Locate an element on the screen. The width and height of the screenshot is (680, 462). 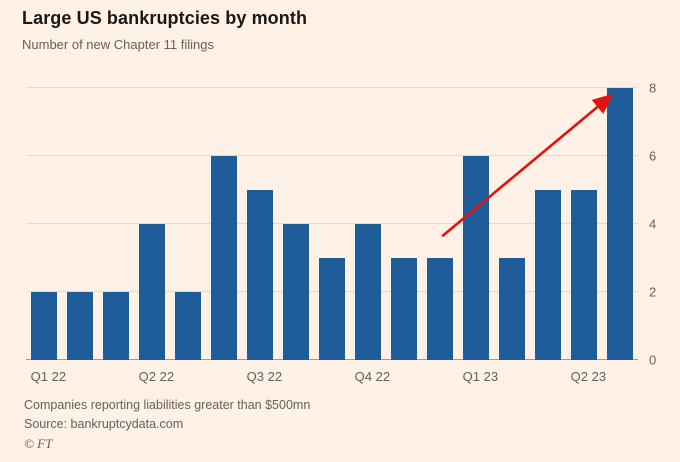
chart-subtitle: Number of new Chapter 11 filings is located at coordinates (118, 44).